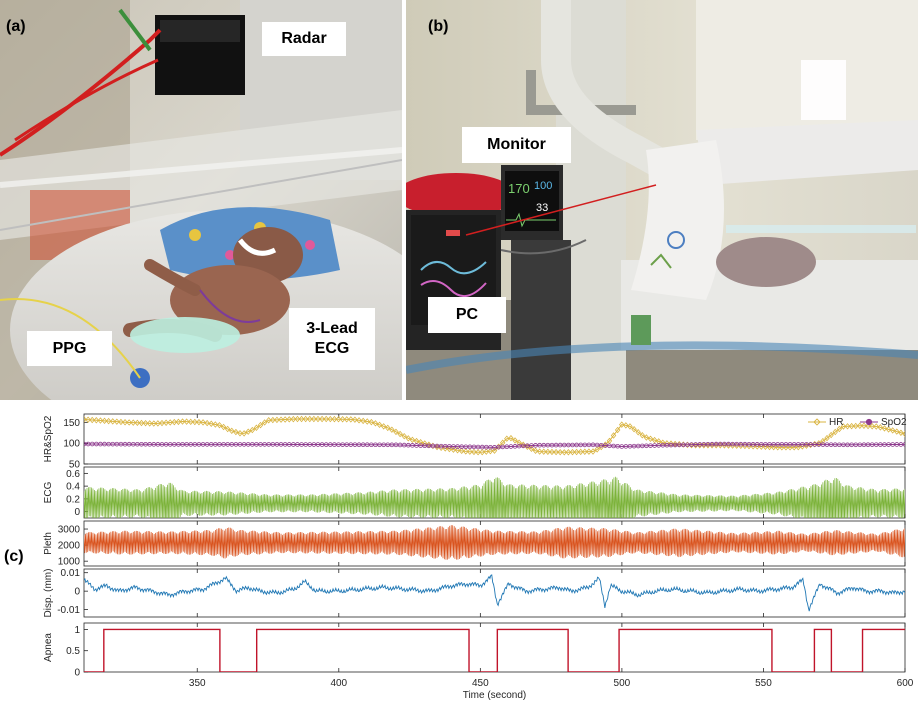 The image size is (918, 704). Describe the element at coordinates (48, 543) in the screenshot. I see `y-axis-label: Pleth` at that location.